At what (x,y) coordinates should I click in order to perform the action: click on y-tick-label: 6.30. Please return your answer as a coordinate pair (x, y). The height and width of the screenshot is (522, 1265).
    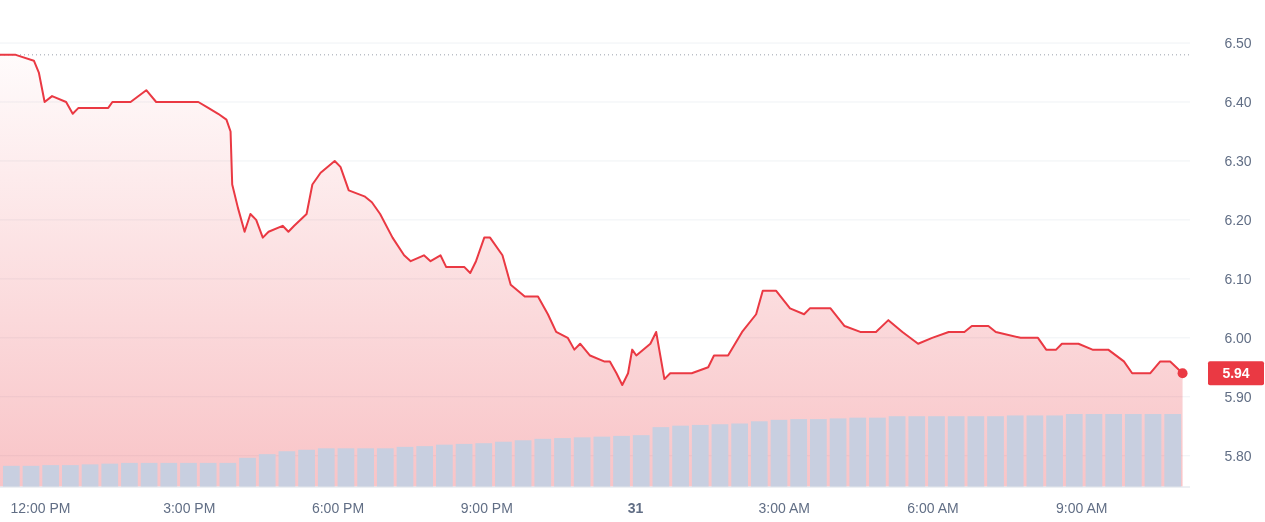
    Looking at the image, I should click on (1238, 160).